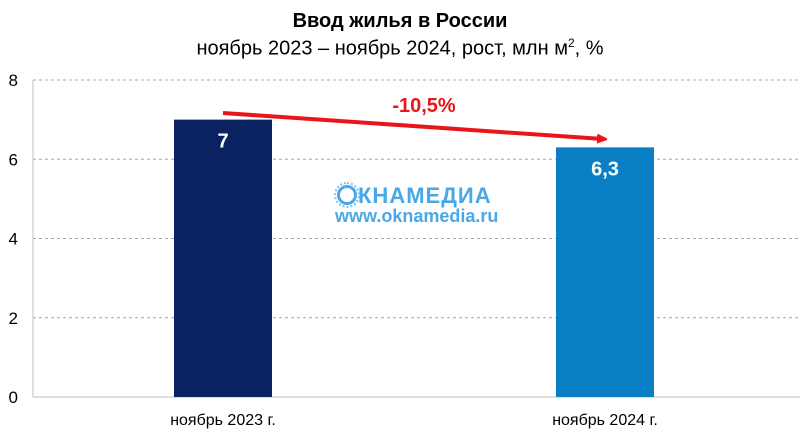  What do you see at coordinates (347, 195) in the screenshot?
I see `sun-logo-icon` at bounding box center [347, 195].